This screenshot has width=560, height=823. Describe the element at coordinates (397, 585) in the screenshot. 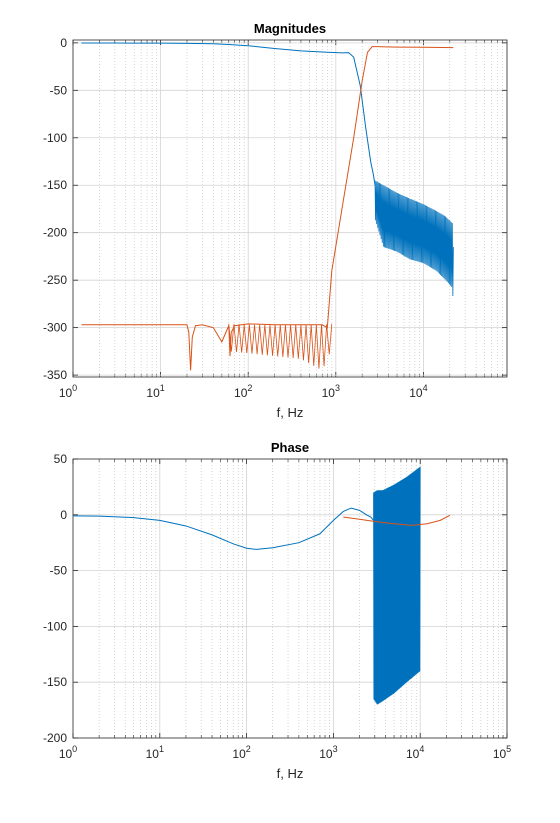

I see `phase-series-blue-oscillation` at that location.